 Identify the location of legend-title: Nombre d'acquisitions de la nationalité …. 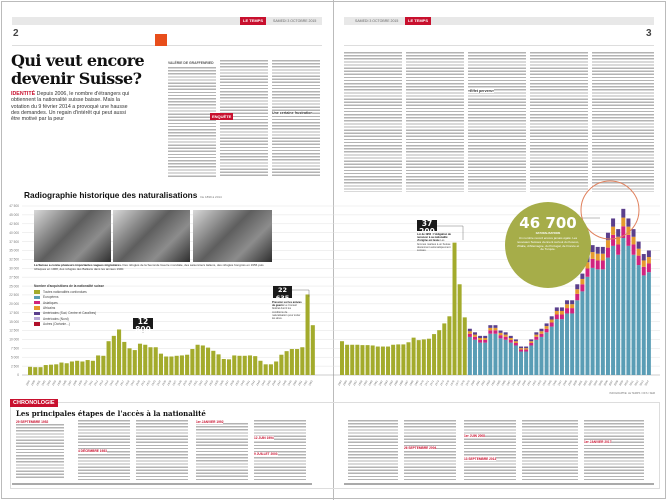
(69, 286).